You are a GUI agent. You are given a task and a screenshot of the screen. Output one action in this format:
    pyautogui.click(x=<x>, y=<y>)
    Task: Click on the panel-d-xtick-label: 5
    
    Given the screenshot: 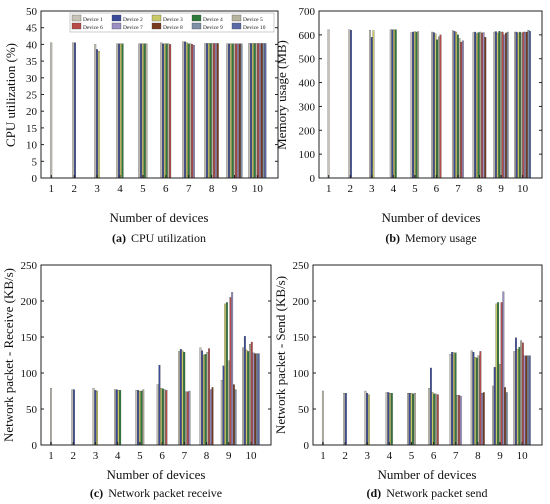 What is the action you would take?
    pyautogui.click(x=412, y=456)
    